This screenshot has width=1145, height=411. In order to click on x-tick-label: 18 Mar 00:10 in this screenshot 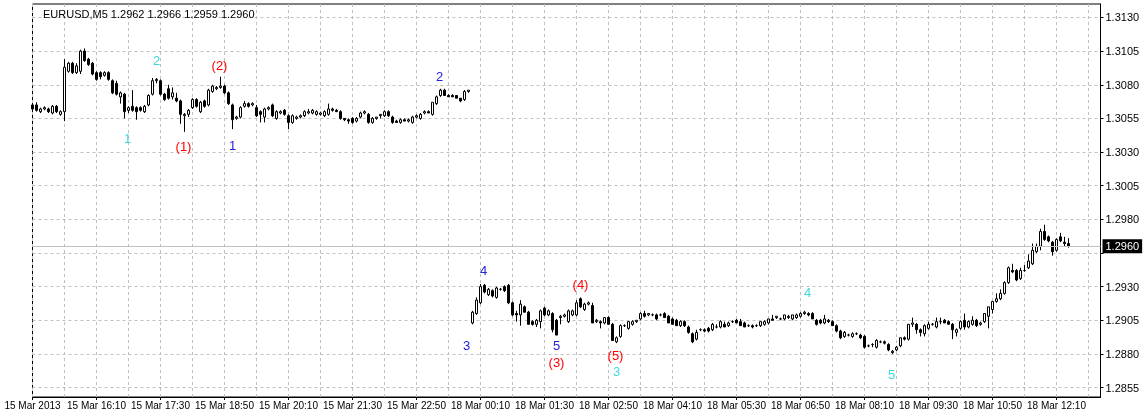, I will do `click(481, 405)`.